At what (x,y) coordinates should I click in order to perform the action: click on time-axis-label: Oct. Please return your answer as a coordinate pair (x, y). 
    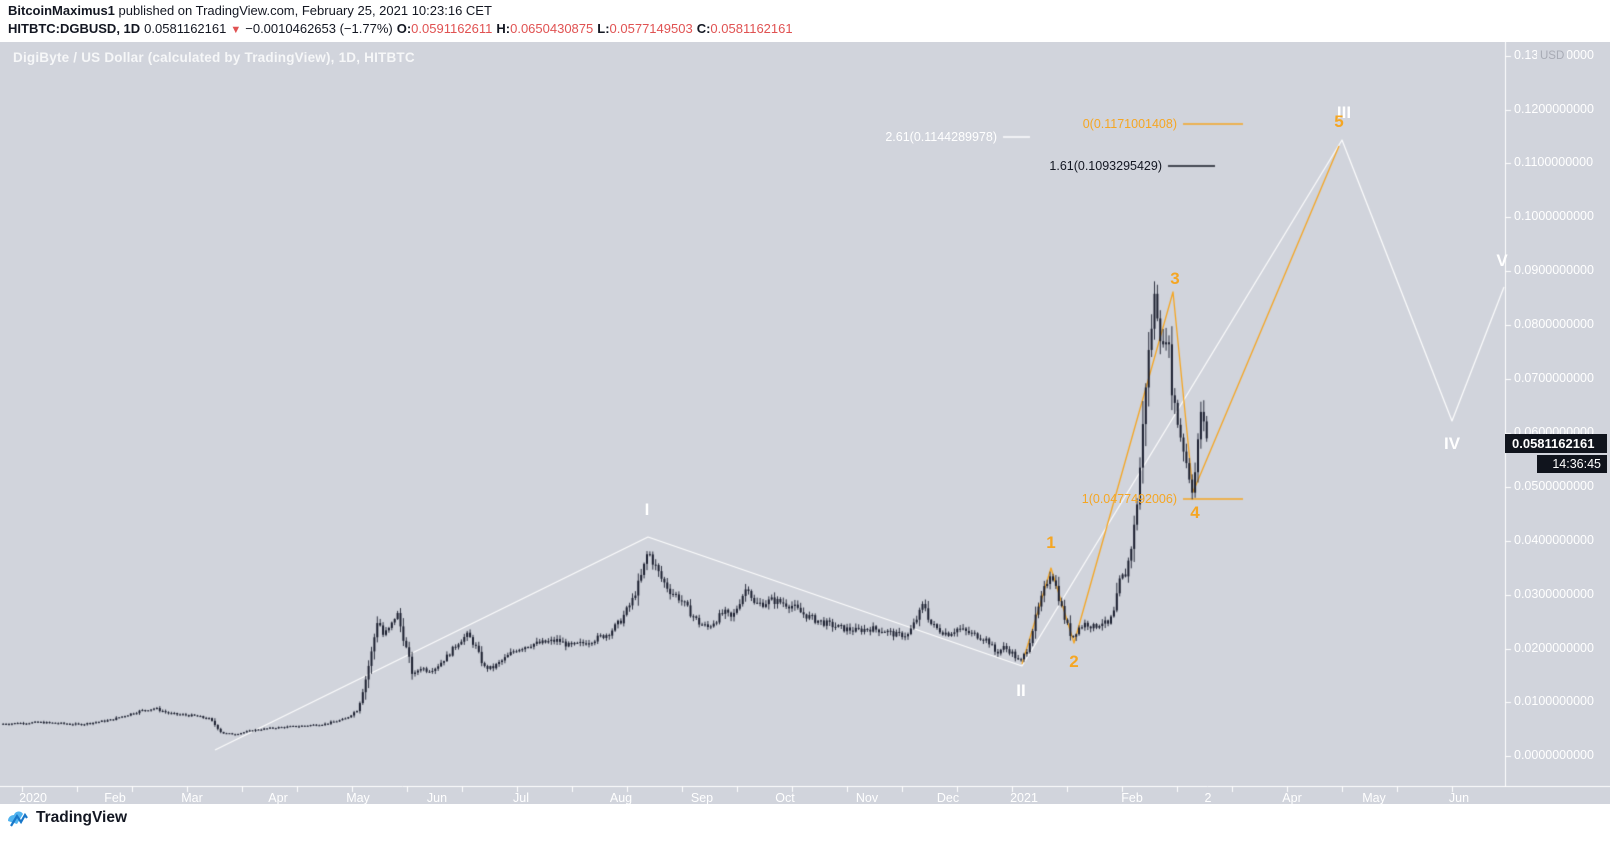
    Looking at the image, I should click on (785, 798).